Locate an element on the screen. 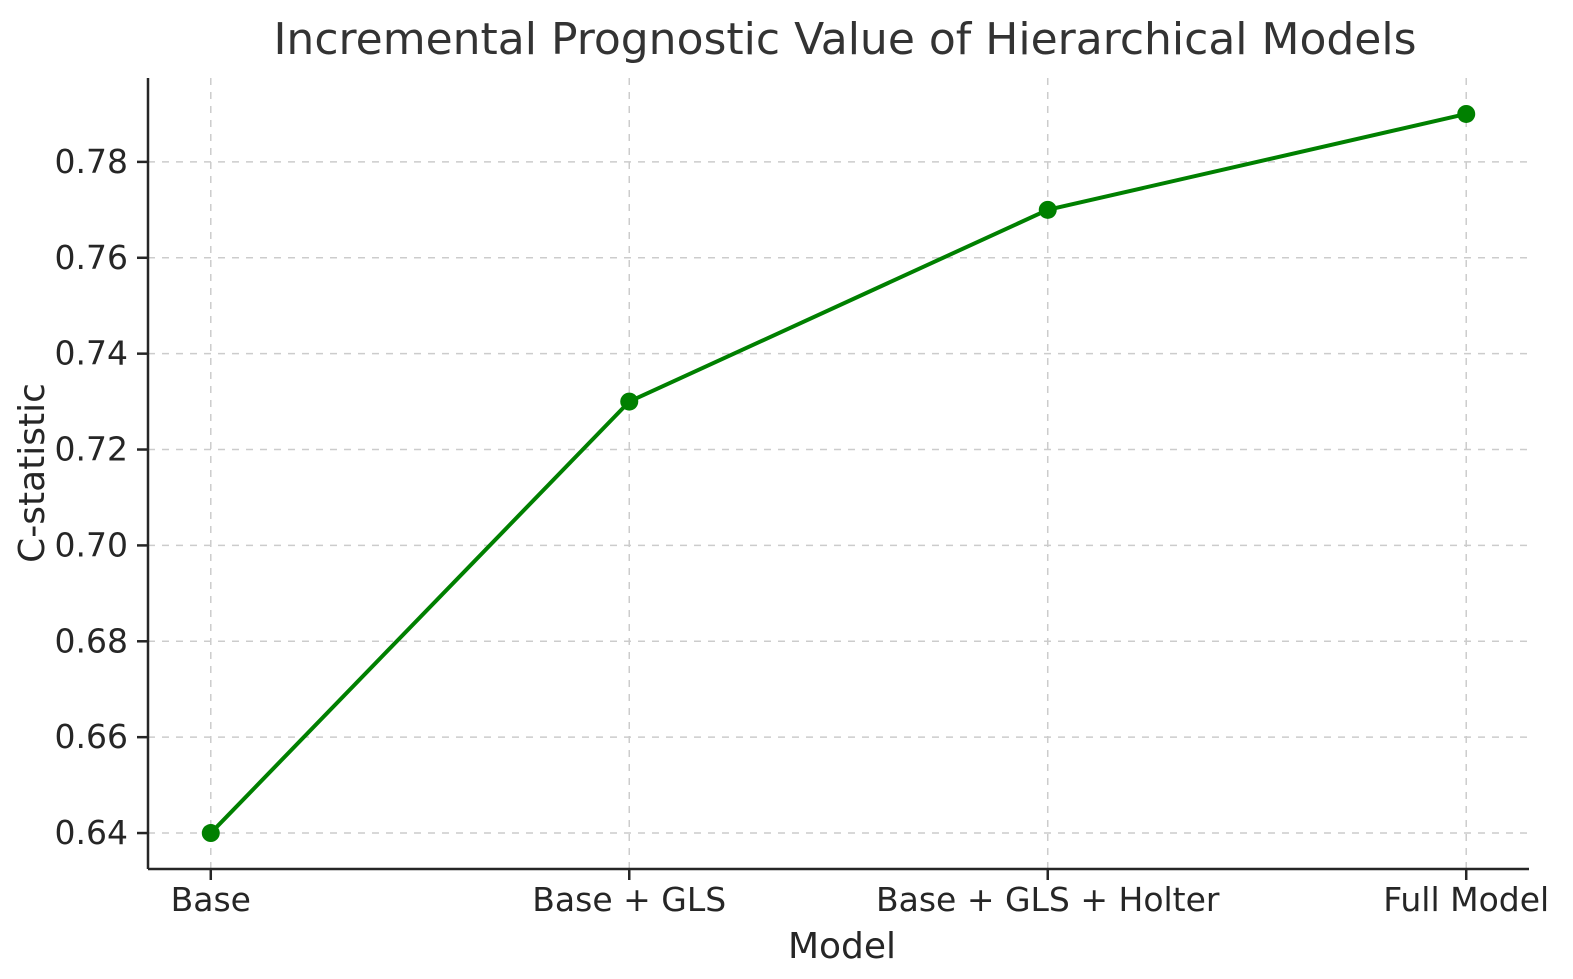  x-tick-label: Base is located at coordinates (211, 899).